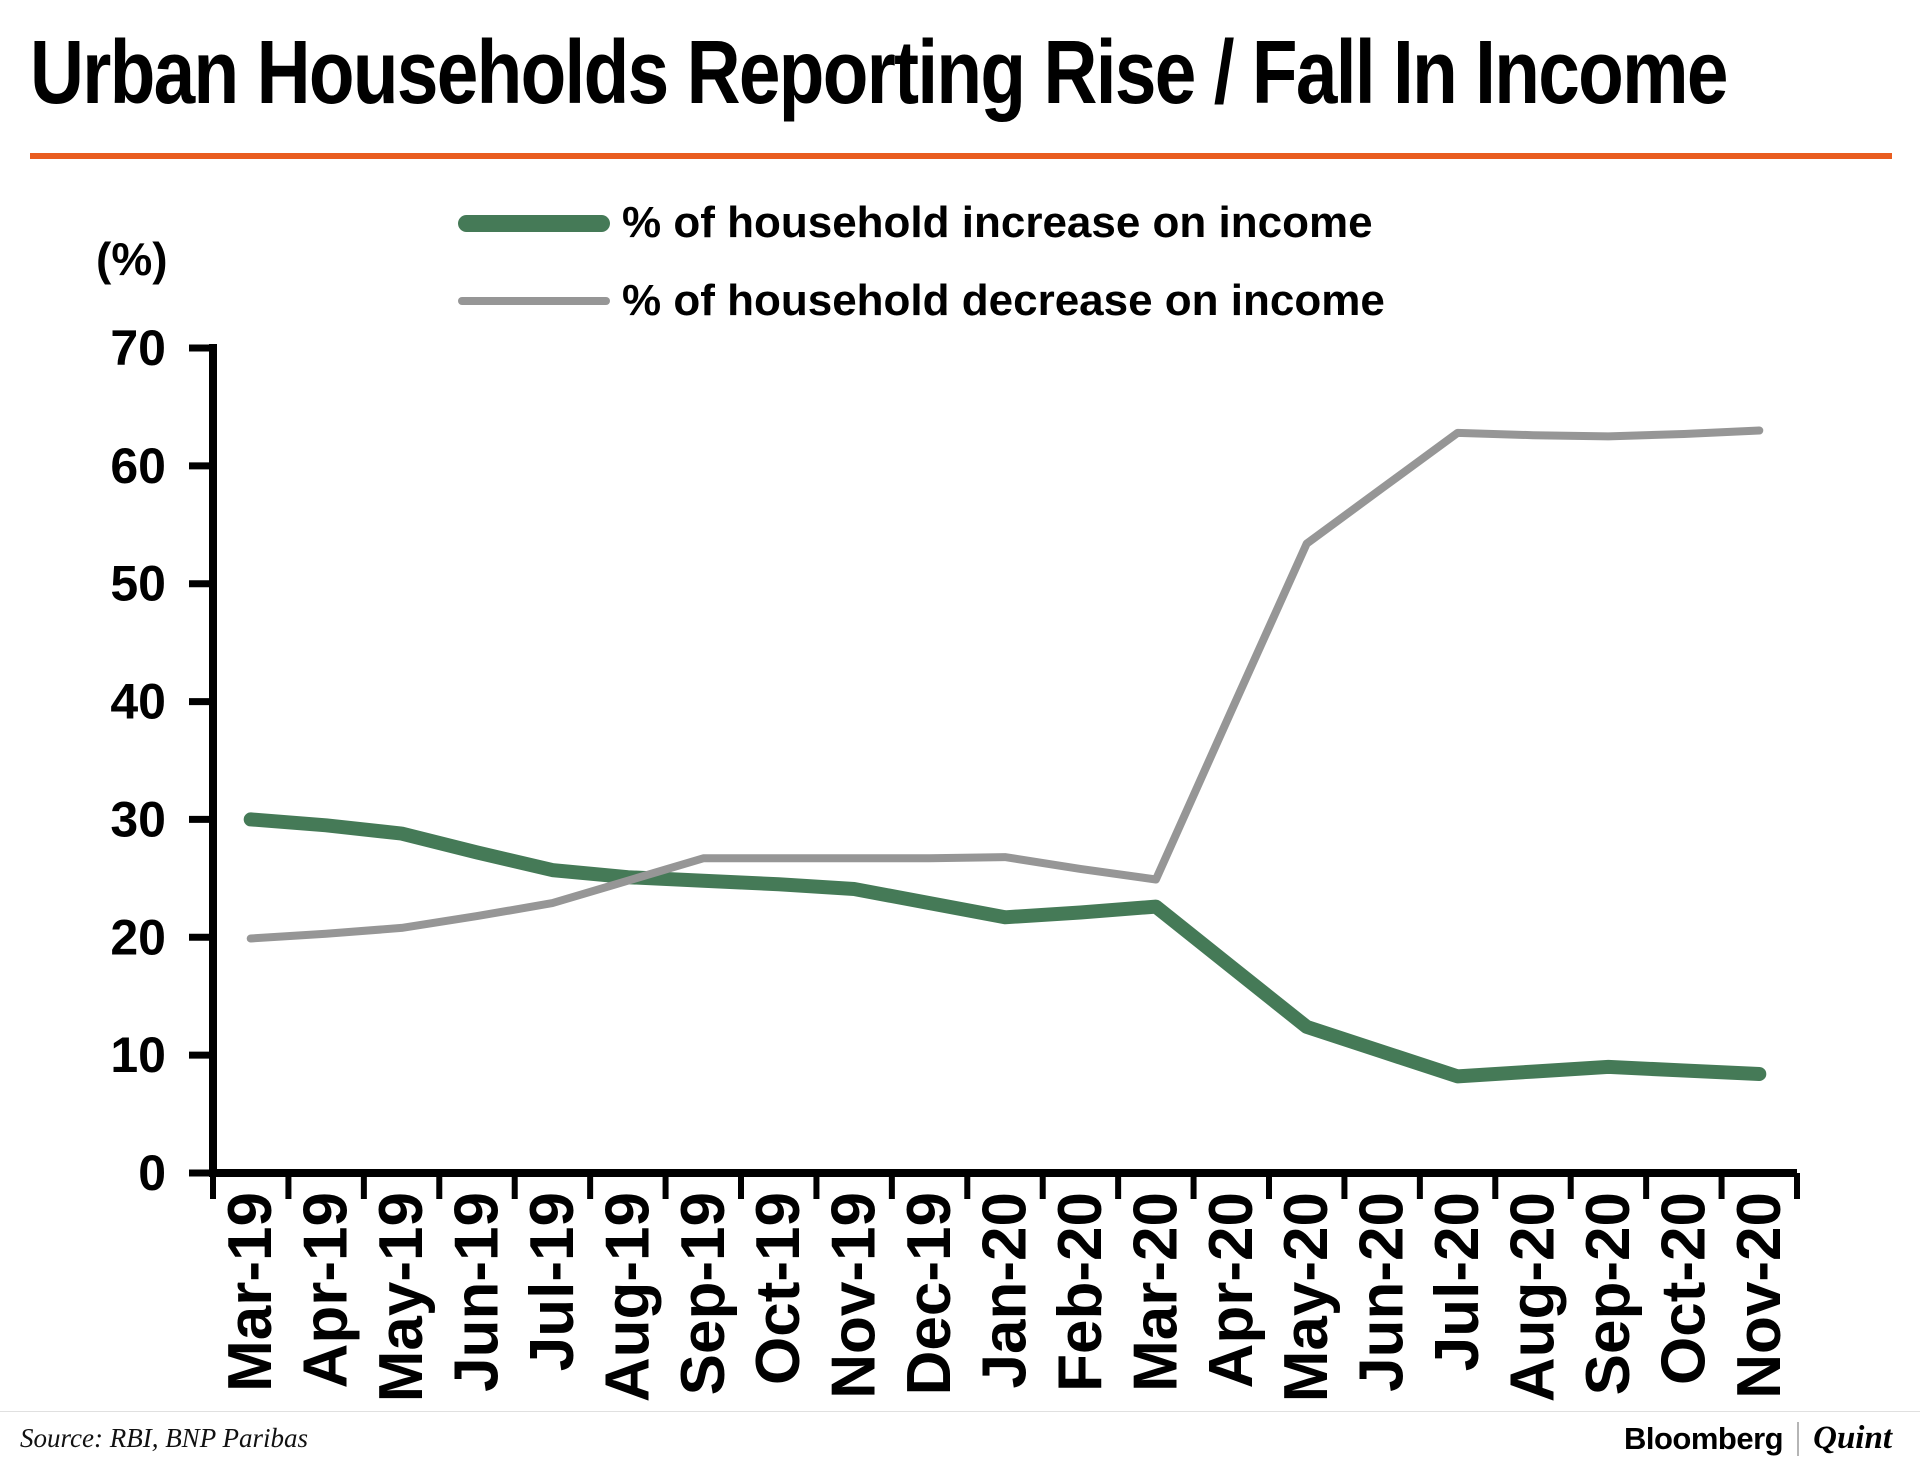 The image size is (1920, 1465). What do you see at coordinates (960, 1438) in the screenshot?
I see `footer: Source: RBI, BNP Paribas Bloomberg Quint` at bounding box center [960, 1438].